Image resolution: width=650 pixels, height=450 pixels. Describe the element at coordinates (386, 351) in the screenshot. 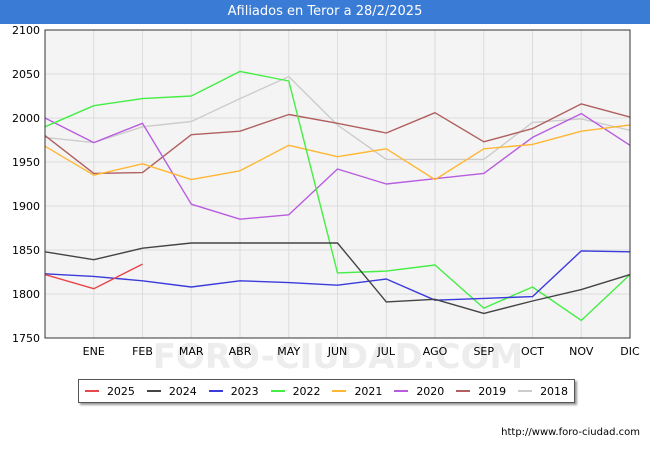

I see `x-tick-label: JUL` at that location.